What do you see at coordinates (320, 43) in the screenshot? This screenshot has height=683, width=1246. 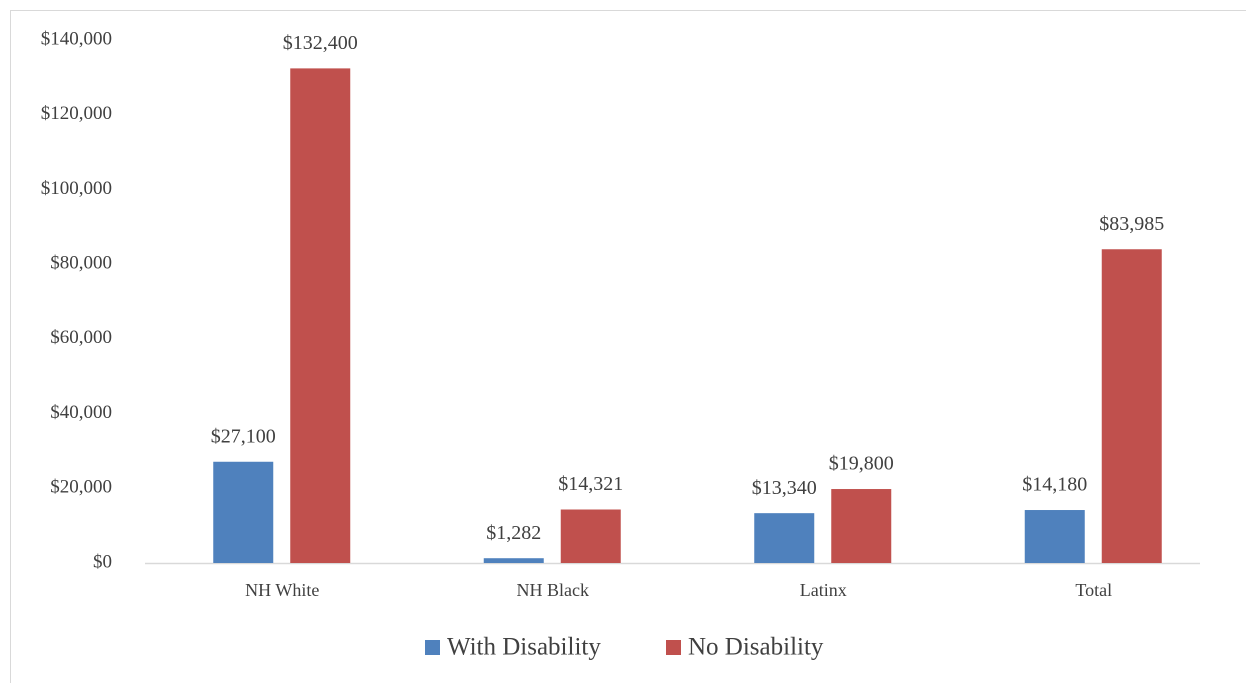 I see `value-label: $132,400` at bounding box center [320, 43].